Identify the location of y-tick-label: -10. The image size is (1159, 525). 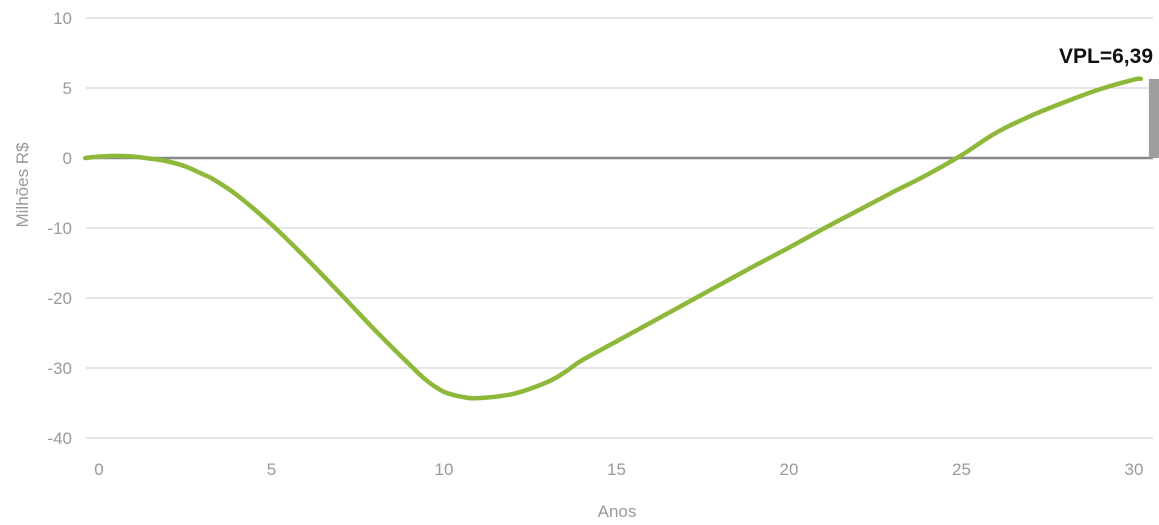
(59, 228).